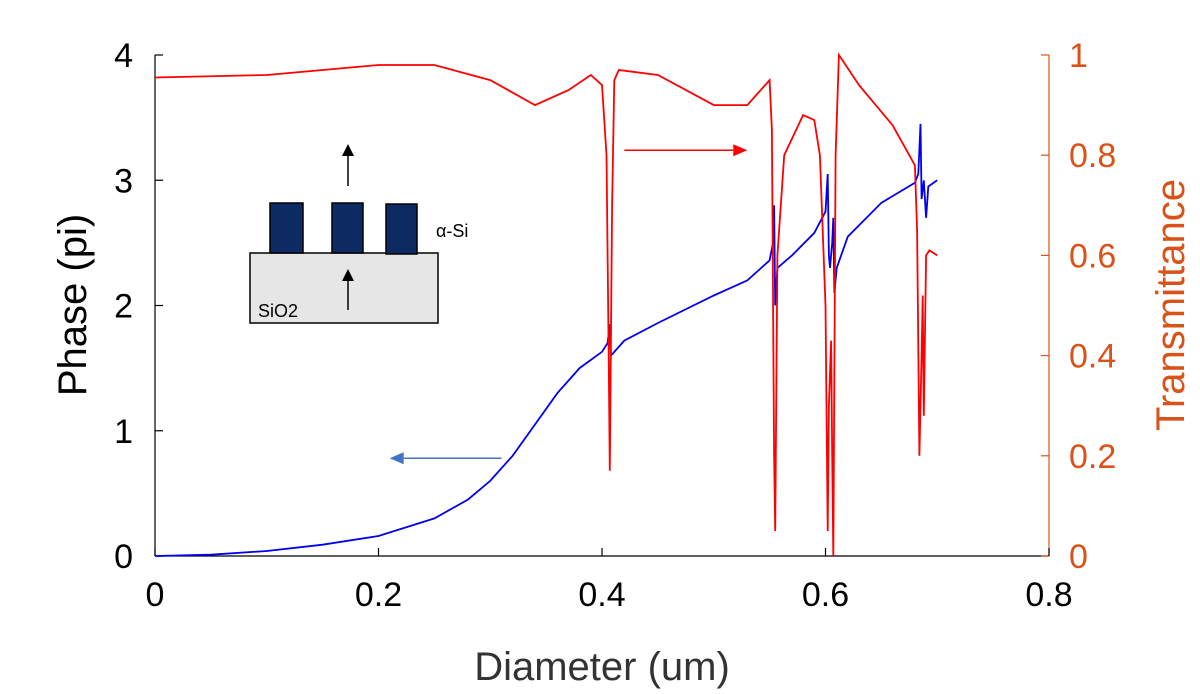 This screenshot has height=694, width=1200. Describe the element at coordinates (1092, 357) in the screenshot. I see `right-tick-label: 0.4` at that location.